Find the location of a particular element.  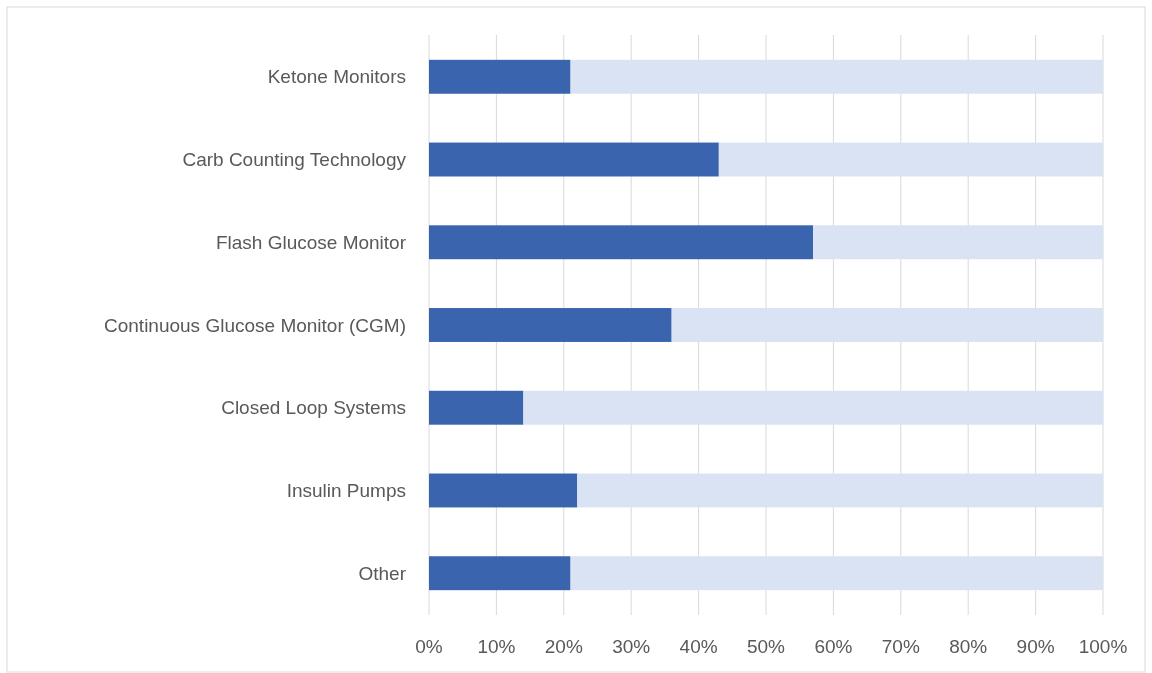

x-tick-label: 80% is located at coordinates (968, 646).